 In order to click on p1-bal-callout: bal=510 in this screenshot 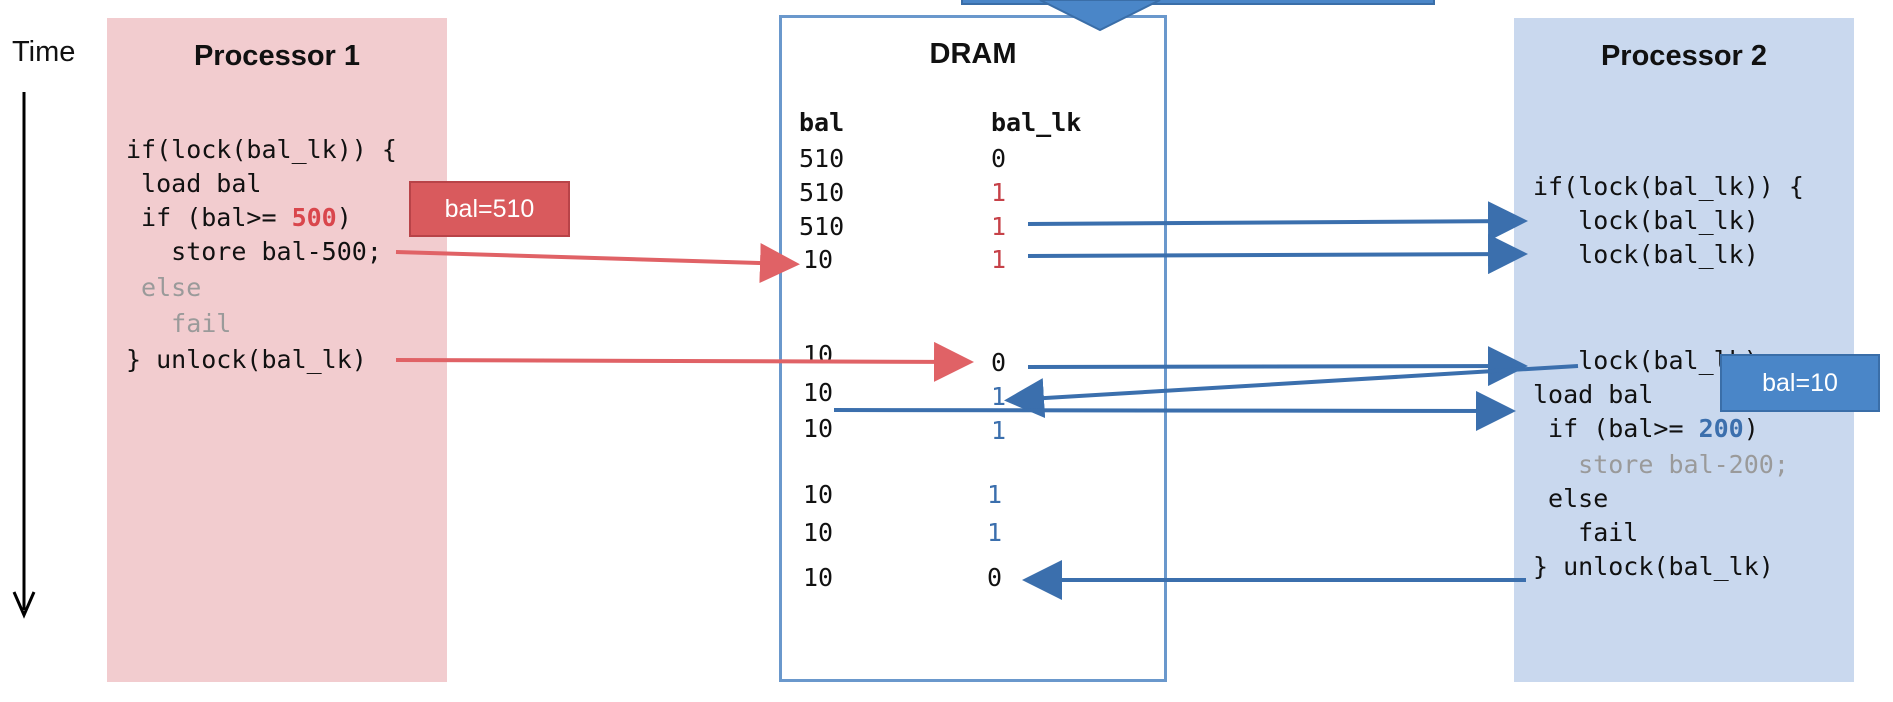, I will do `click(489, 209)`.